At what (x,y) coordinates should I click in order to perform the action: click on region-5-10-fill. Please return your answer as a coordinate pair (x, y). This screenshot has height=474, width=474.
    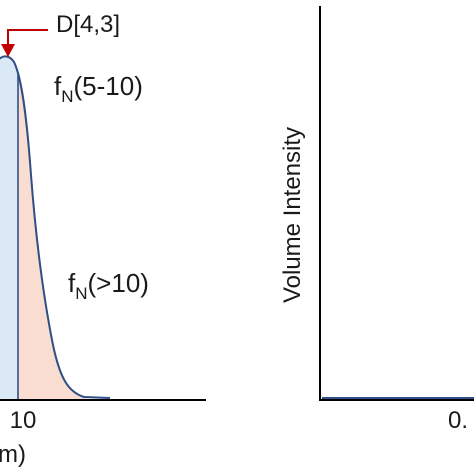
    Looking at the image, I should click on (9, 228).